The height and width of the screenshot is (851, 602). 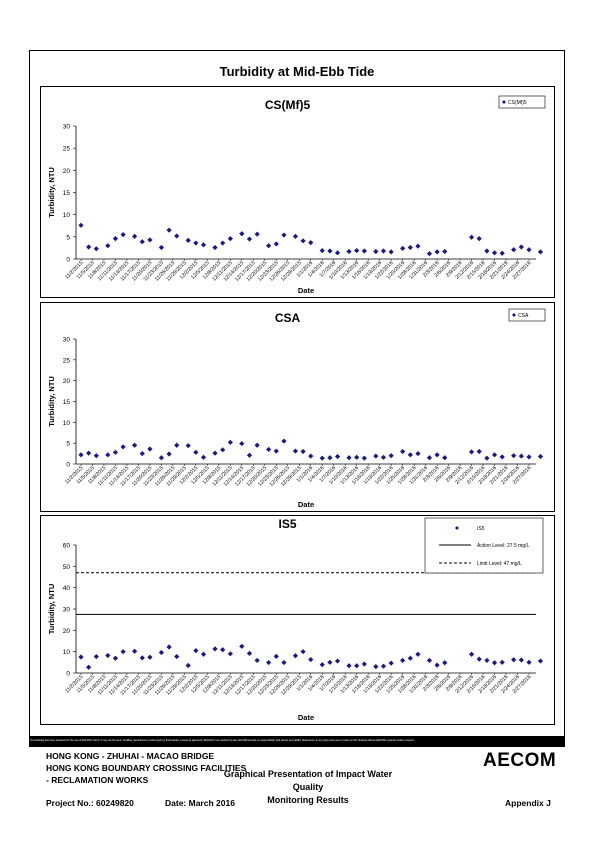 I want to click on subtitle-line-2: Monitoring Results, so click(x=308, y=800).